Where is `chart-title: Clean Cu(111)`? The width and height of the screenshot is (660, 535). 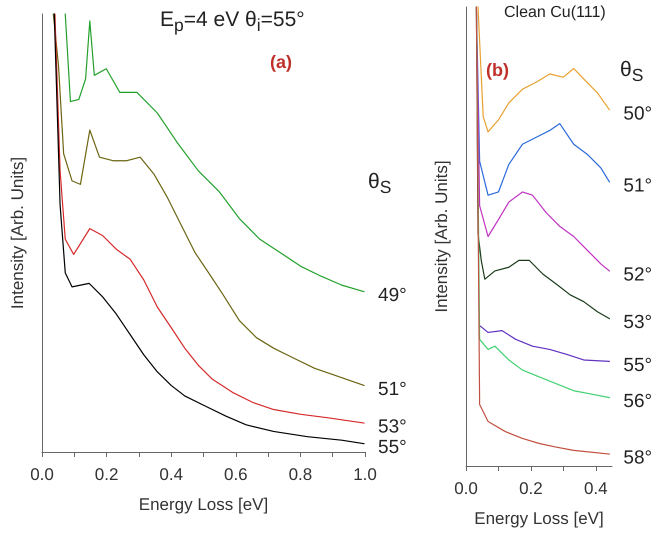 chart-title: Clean Cu(111) is located at coordinates (555, 13).